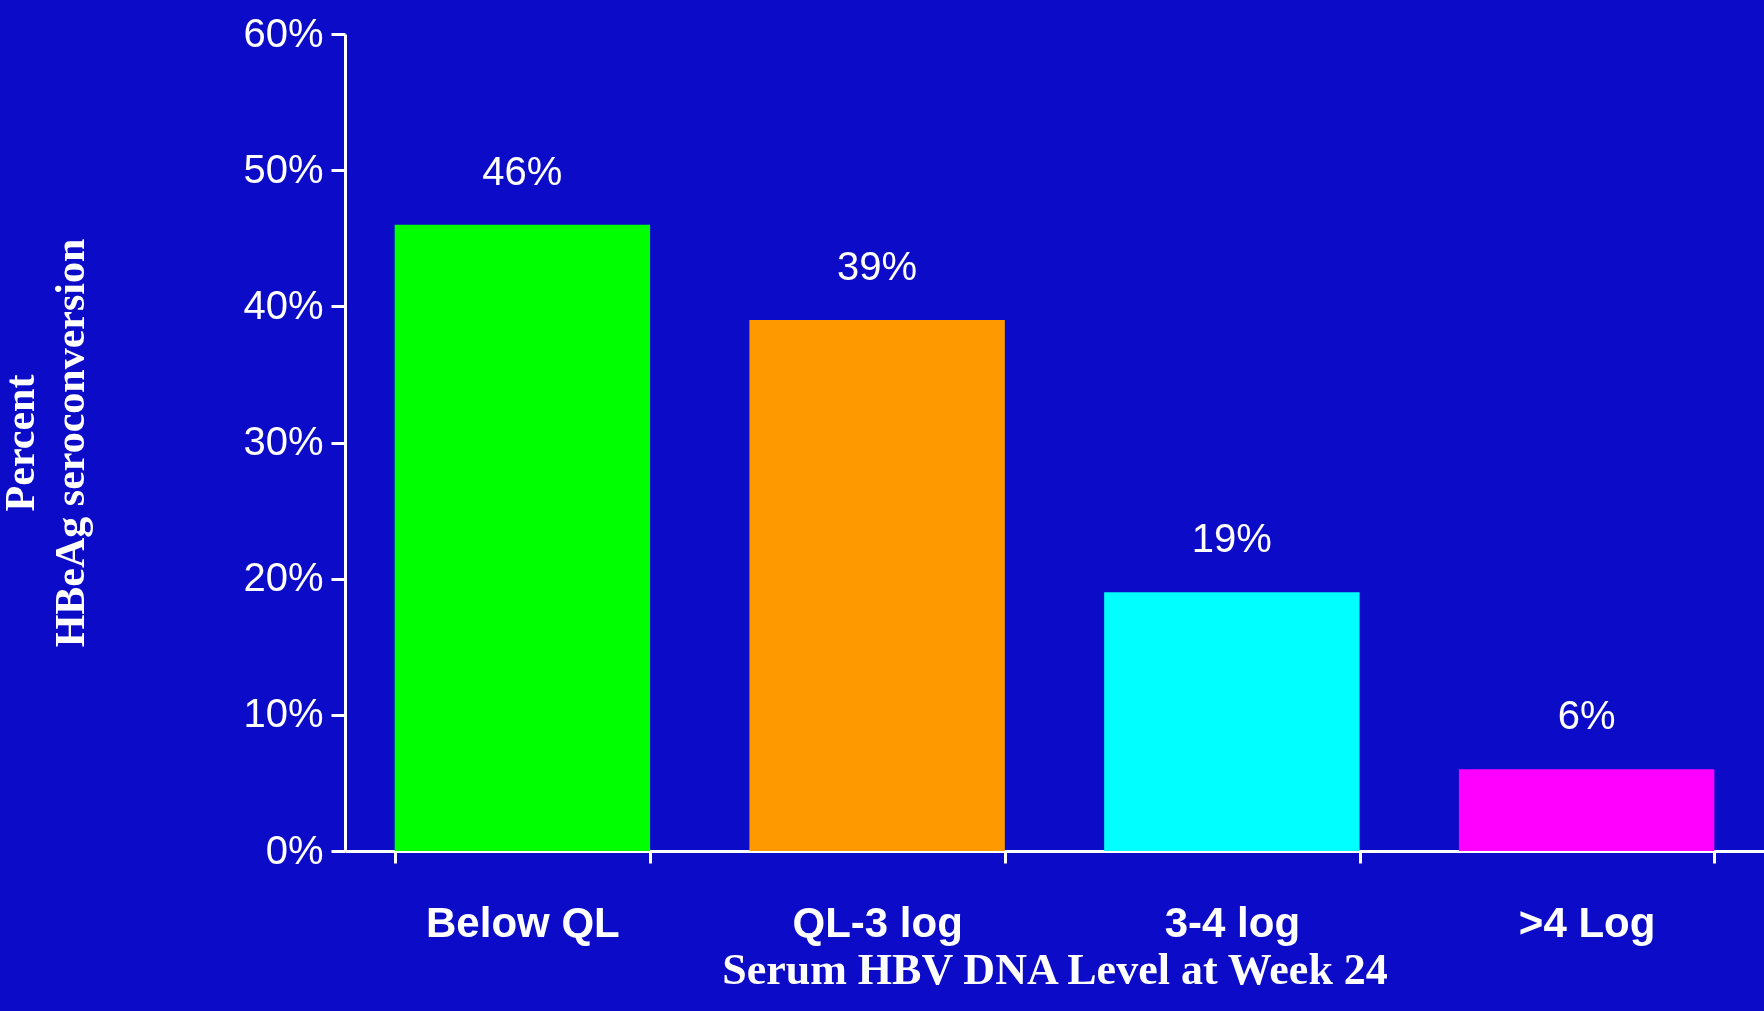  Describe the element at coordinates (283, 441) in the screenshot. I see `y-tick-label: 30%` at that location.